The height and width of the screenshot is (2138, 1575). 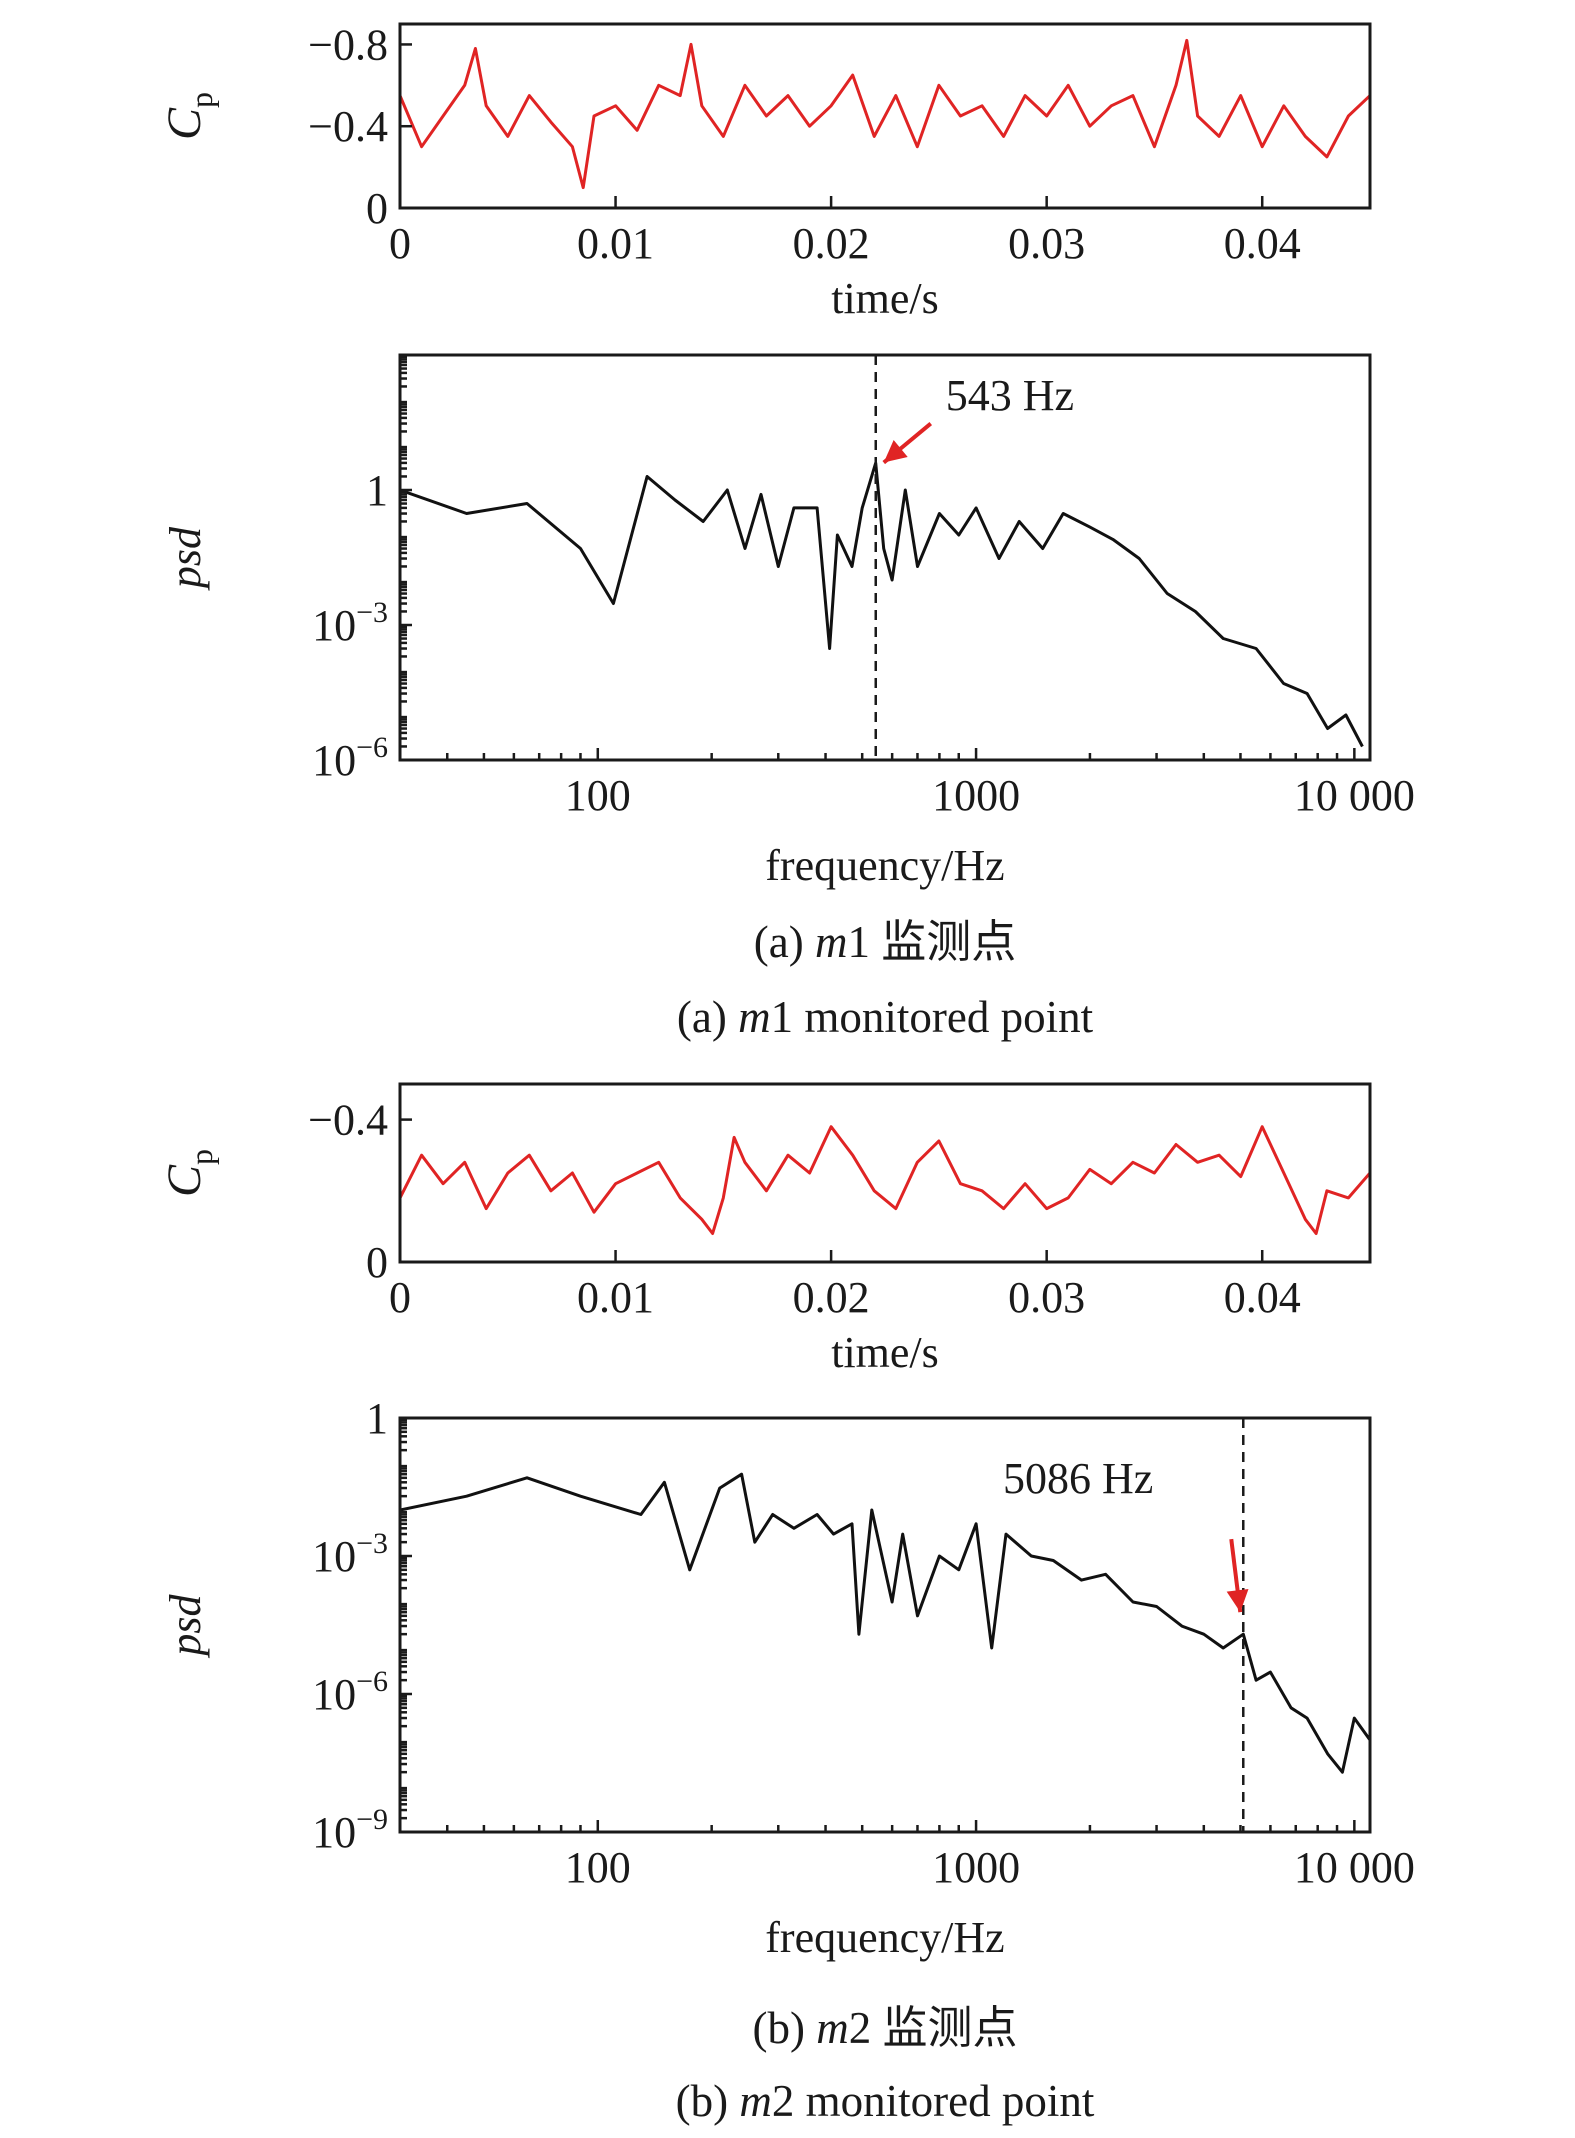 I want to click on peak-frequency-annotation: 5086 Hz, so click(x=1078, y=1478).